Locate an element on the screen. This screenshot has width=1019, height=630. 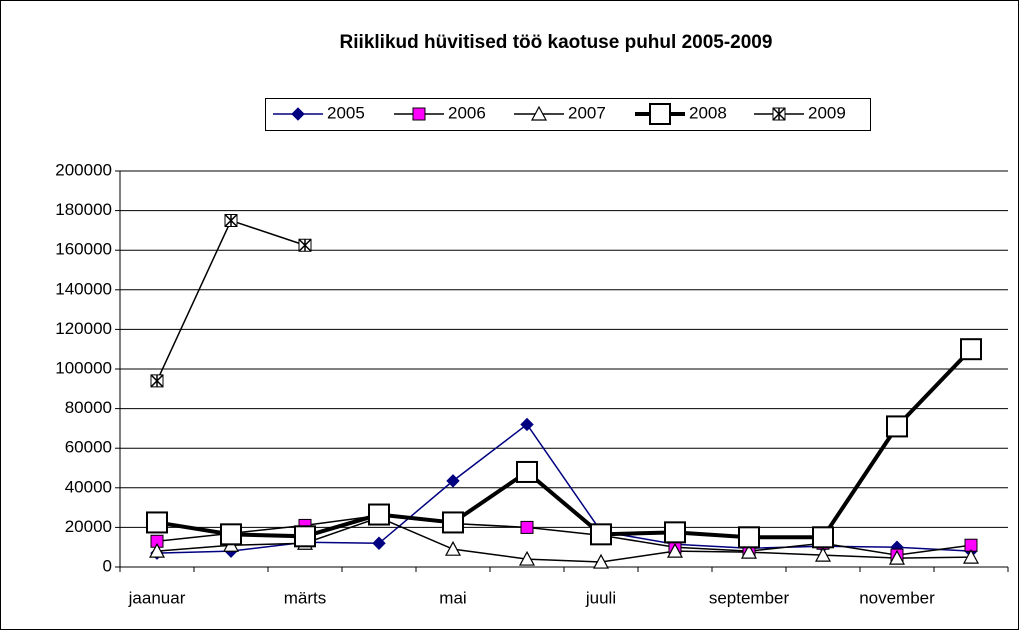
y-tick-label: 20000 is located at coordinates (88, 526).